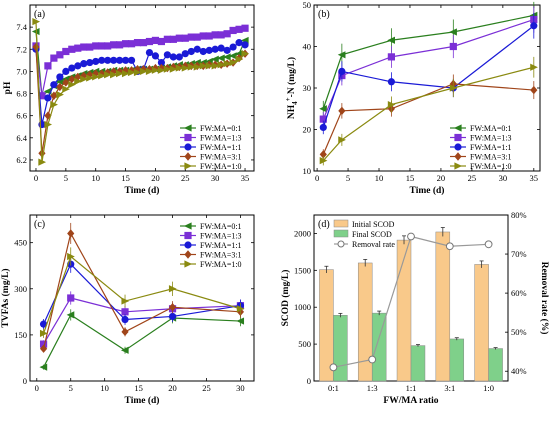 This screenshot has height=426, width=550. I want to click on y2-axis-label: Removal rate (%), so click(544, 298).